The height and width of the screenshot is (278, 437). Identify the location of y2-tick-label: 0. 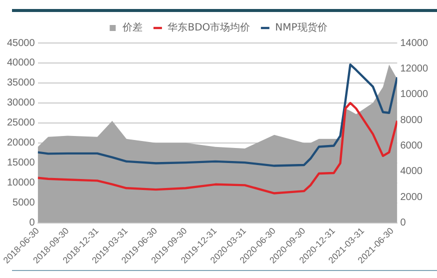
(403, 223).